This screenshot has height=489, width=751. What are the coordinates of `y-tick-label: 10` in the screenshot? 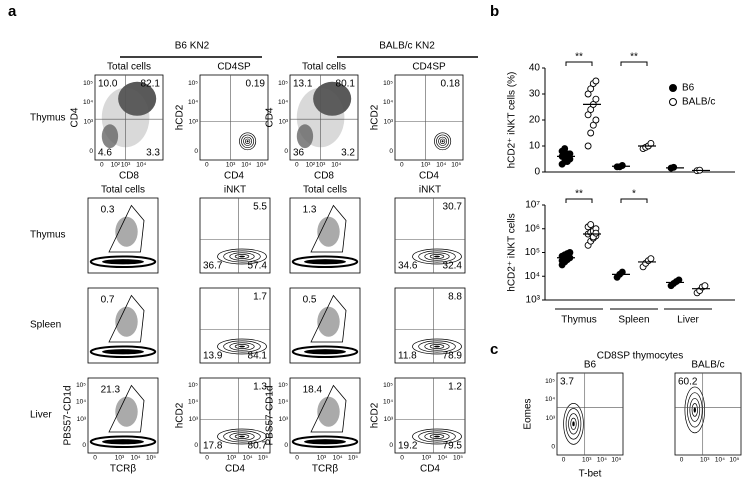 It's located at (535, 146).